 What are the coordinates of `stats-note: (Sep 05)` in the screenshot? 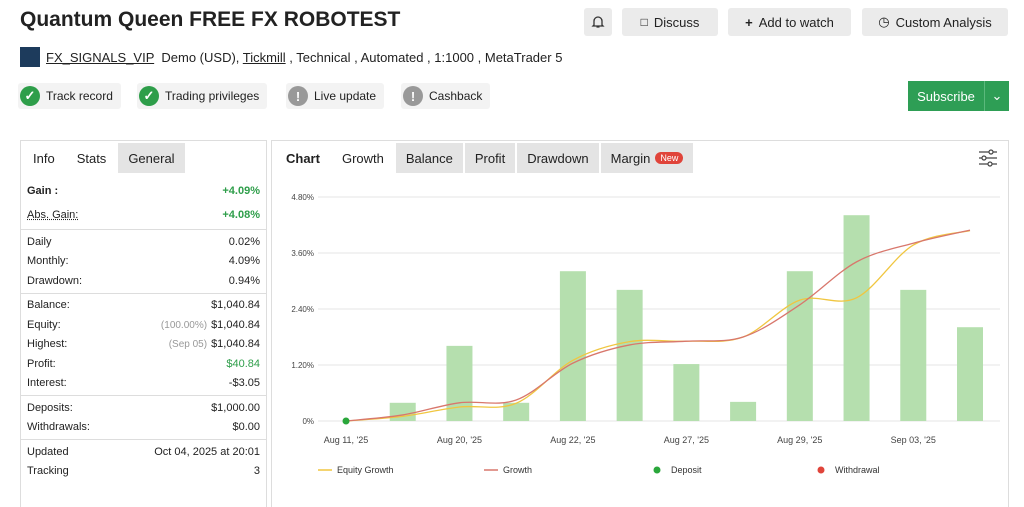 It's located at (188, 345).